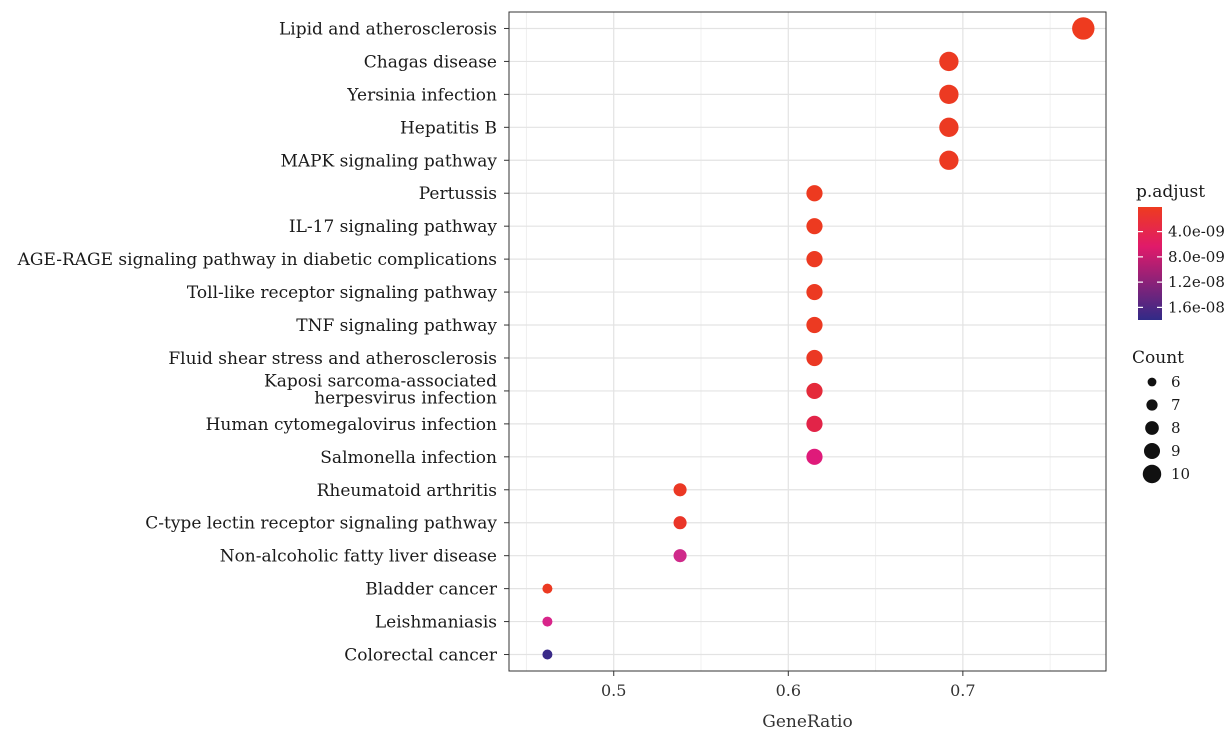 The image size is (1229, 735). What do you see at coordinates (1180, 474) in the screenshot?
I see `size-legend-label: 10` at bounding box center [1180, 474].